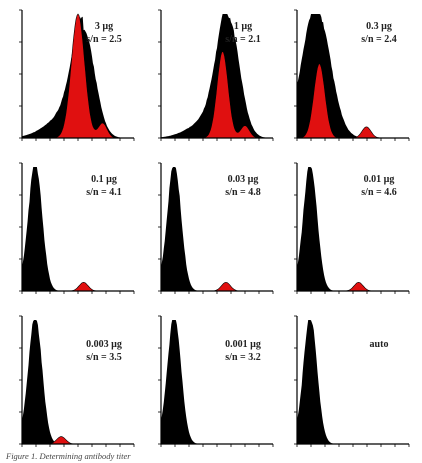 The image size is (422, 463). I want to click on histogram-panel: 0.01 µg s/n = 4.6, so click(354, 229).